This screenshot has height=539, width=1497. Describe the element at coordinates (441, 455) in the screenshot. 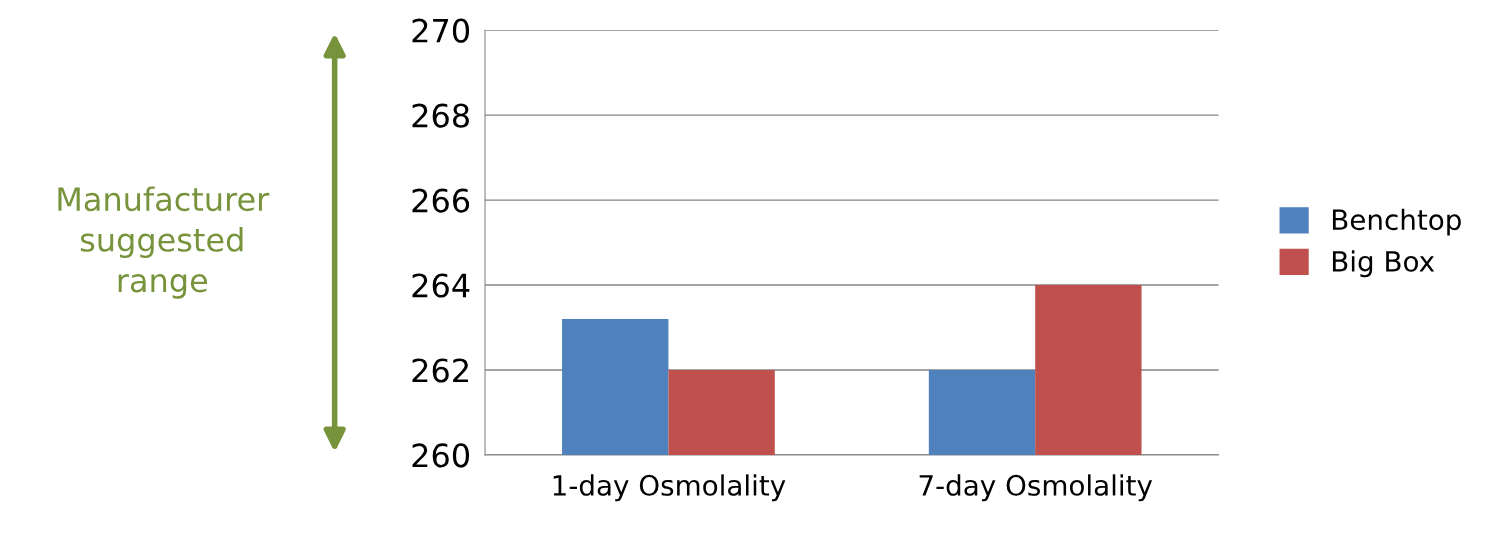

I see `y-tick-label: 260` at that location.